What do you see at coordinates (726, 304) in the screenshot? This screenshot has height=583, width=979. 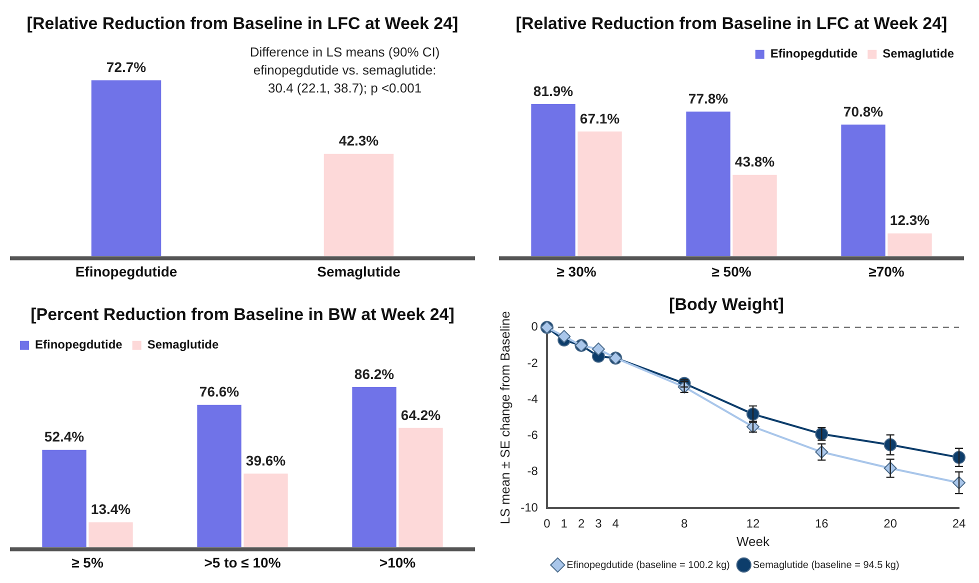 I see `chart-title: [Body Weight]` at bounding box center [726, 304].